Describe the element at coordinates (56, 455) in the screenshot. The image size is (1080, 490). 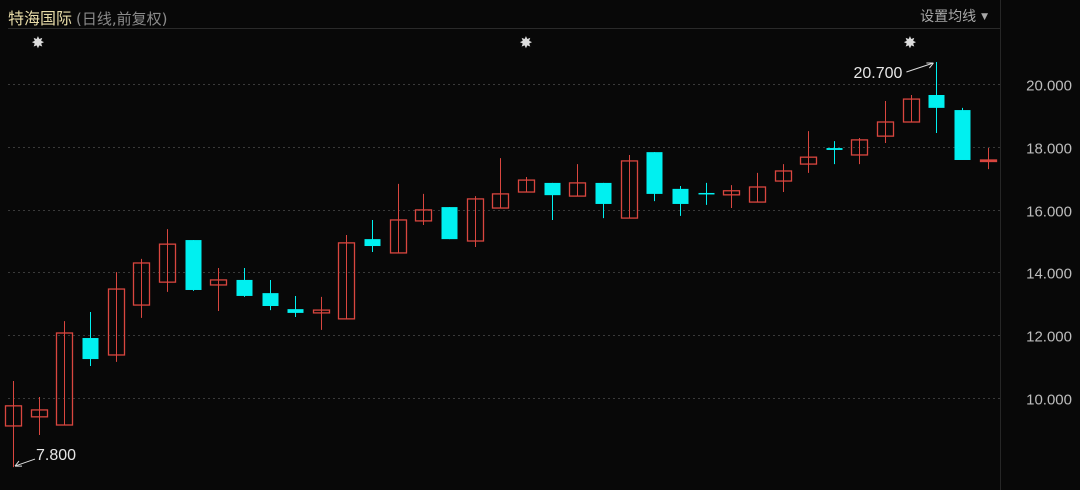
I see `low-price-label: 7.800` at that location.